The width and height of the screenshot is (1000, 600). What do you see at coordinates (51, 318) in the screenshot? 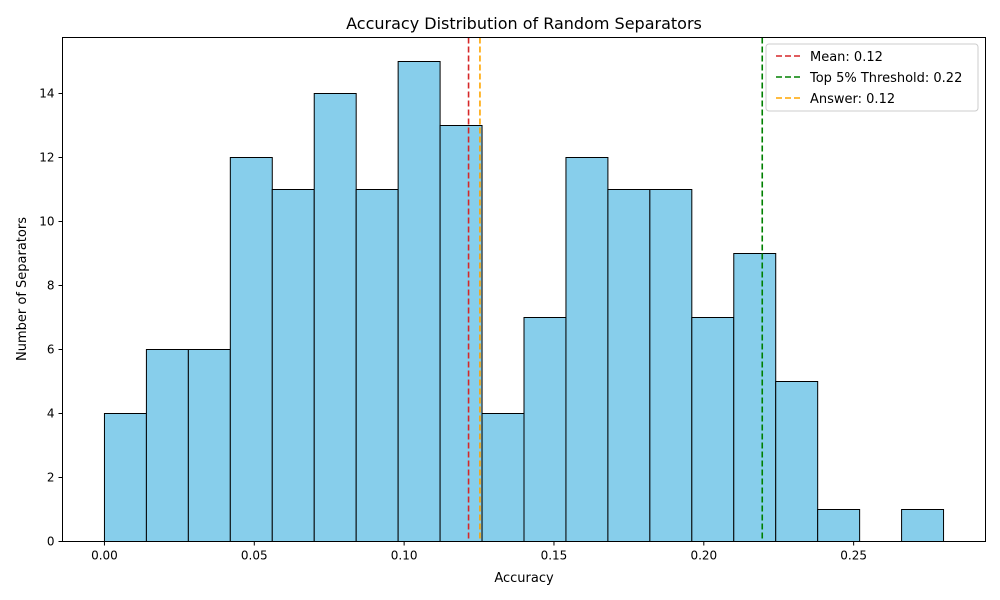
I see `y-axis-ticks: 0 2 4 6 8 10 12 14` at bounding box center [51, 318].